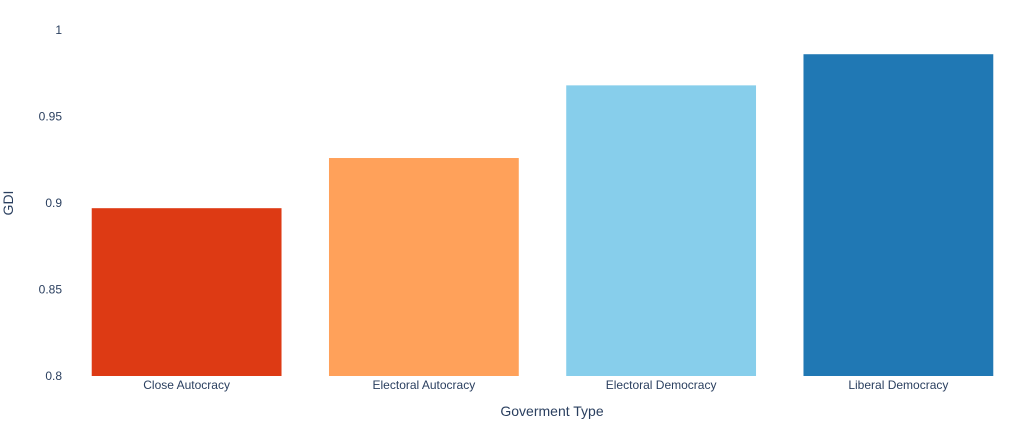  What do you see at coordinates (424, 267) in the screenshot?
I see `bar-electoral-autocracy` at bounding box center [424, 267].